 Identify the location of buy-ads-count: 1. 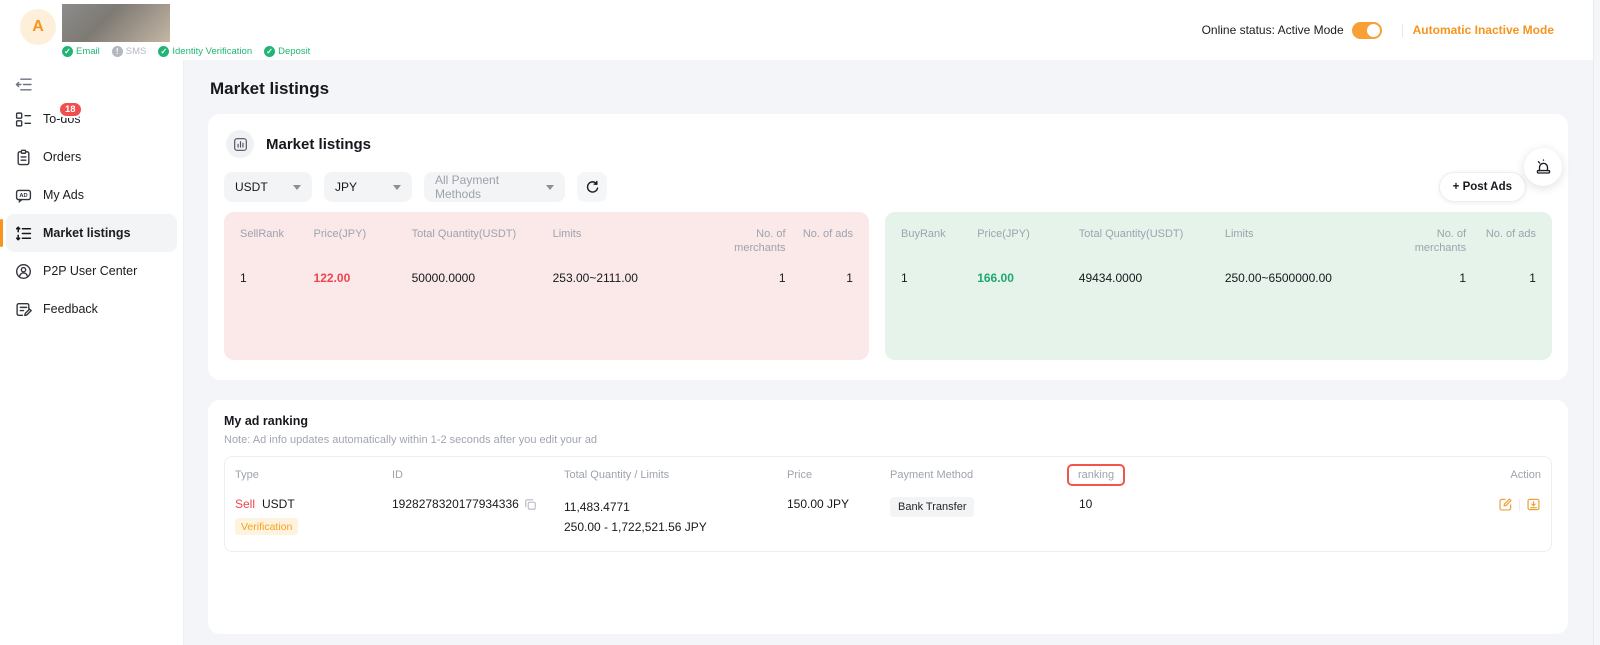
(1532, 277).